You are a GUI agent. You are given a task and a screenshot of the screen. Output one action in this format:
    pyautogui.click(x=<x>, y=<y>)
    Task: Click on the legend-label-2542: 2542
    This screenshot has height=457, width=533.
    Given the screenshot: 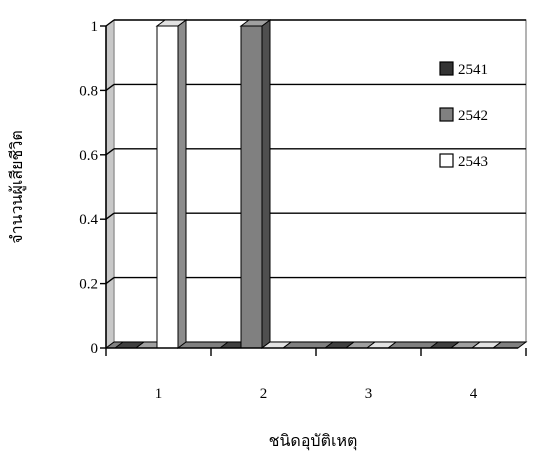 What is the action you would take?
    pyautogui.click(x=473, y=116)
    